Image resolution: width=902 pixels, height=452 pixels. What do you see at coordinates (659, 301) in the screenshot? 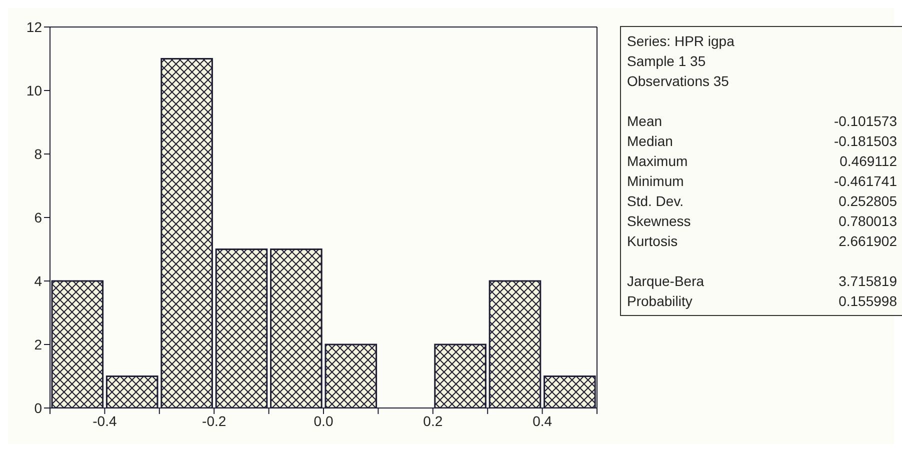
I see `category-label: Probability` at bounding box center [659, 301].